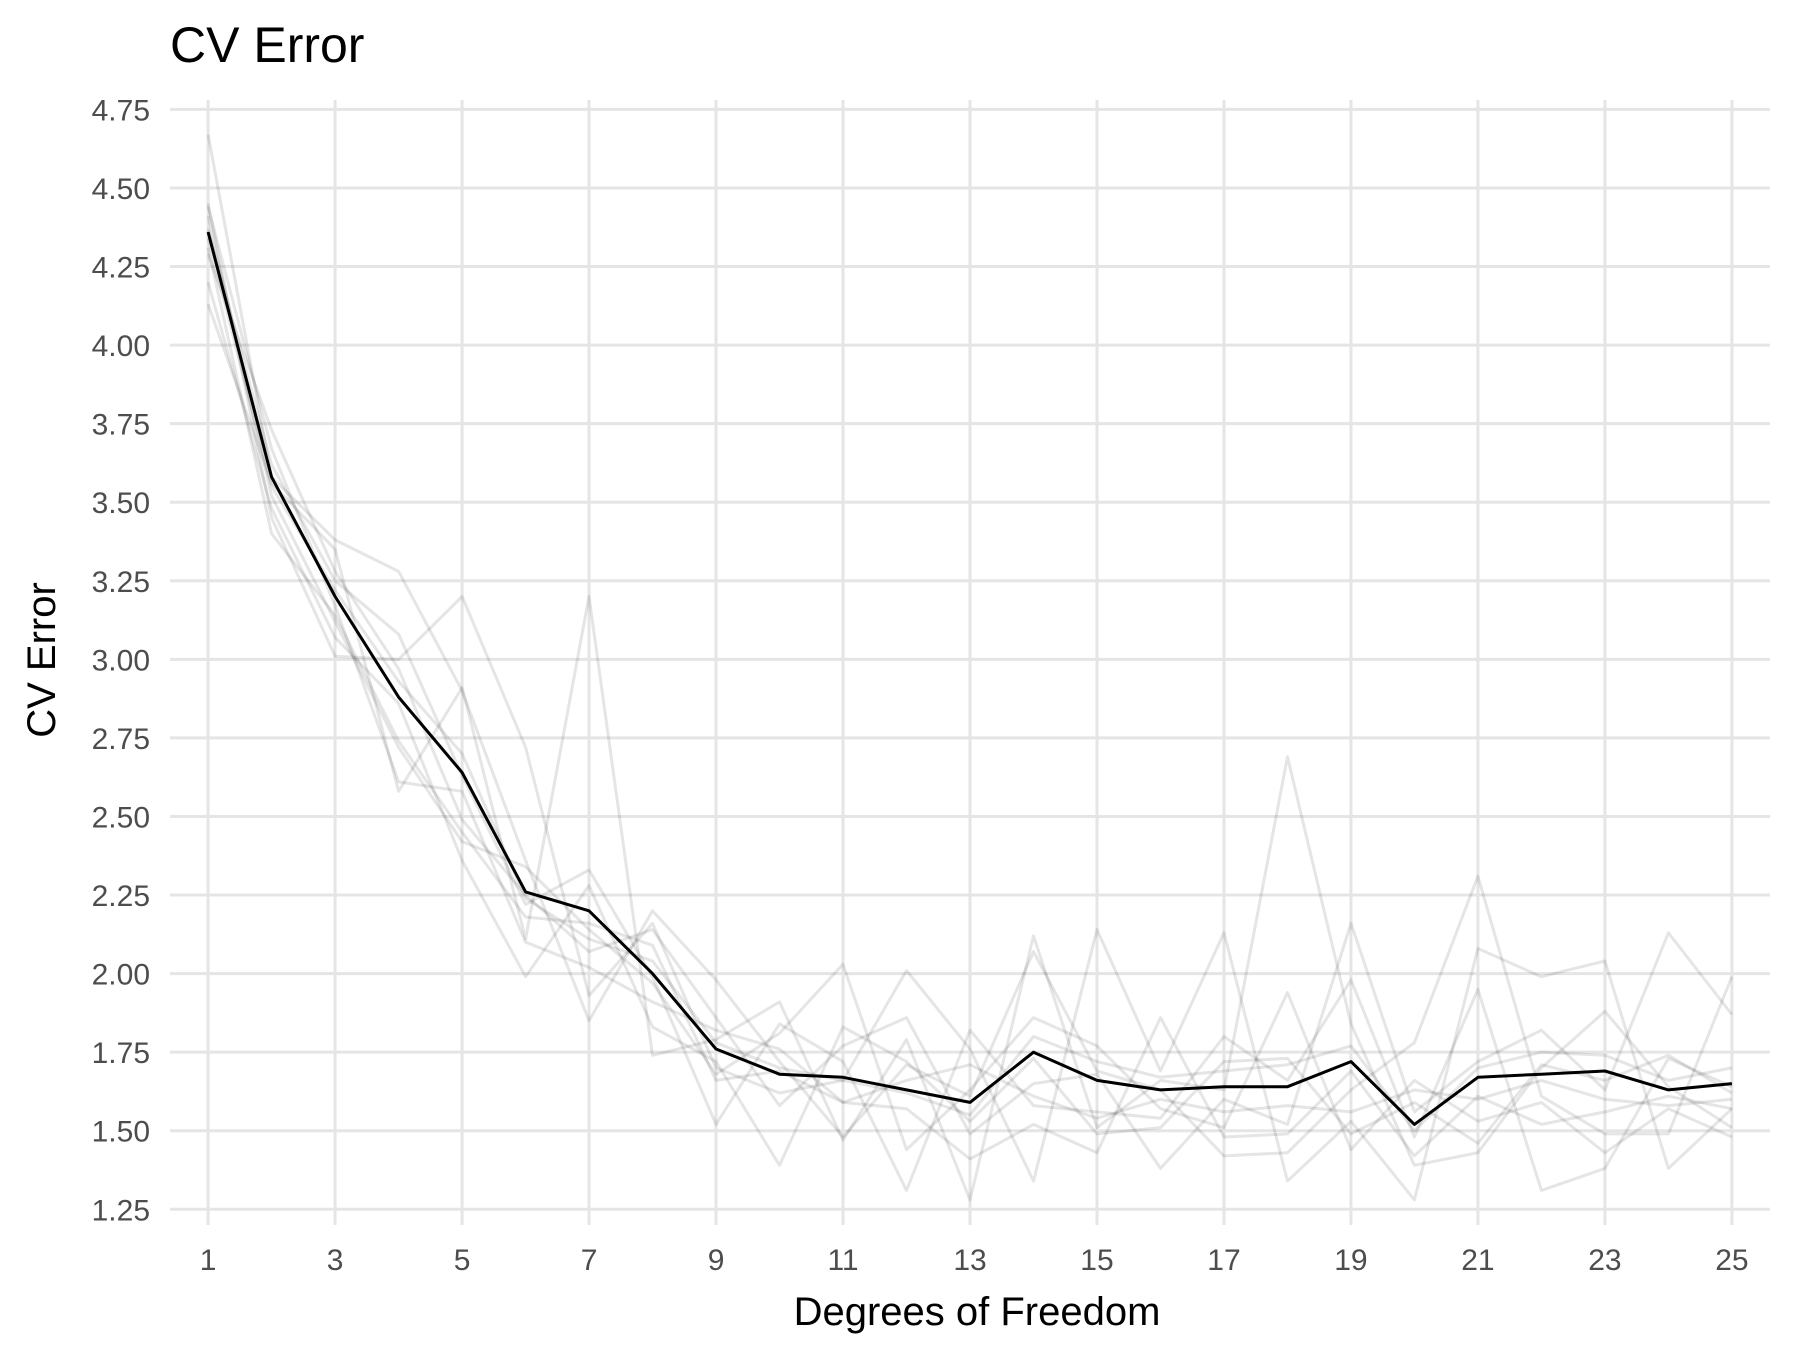 This screenshot has height=1350, width=1800. I want to click on y-tick-label-3.50: 3.50, so click(121, 503).